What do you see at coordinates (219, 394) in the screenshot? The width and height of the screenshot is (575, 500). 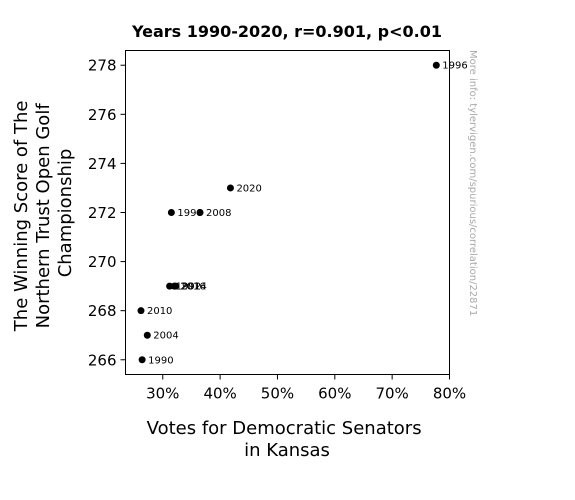 I see `x-tick-label: 40%` at bounding box center [219, 394].